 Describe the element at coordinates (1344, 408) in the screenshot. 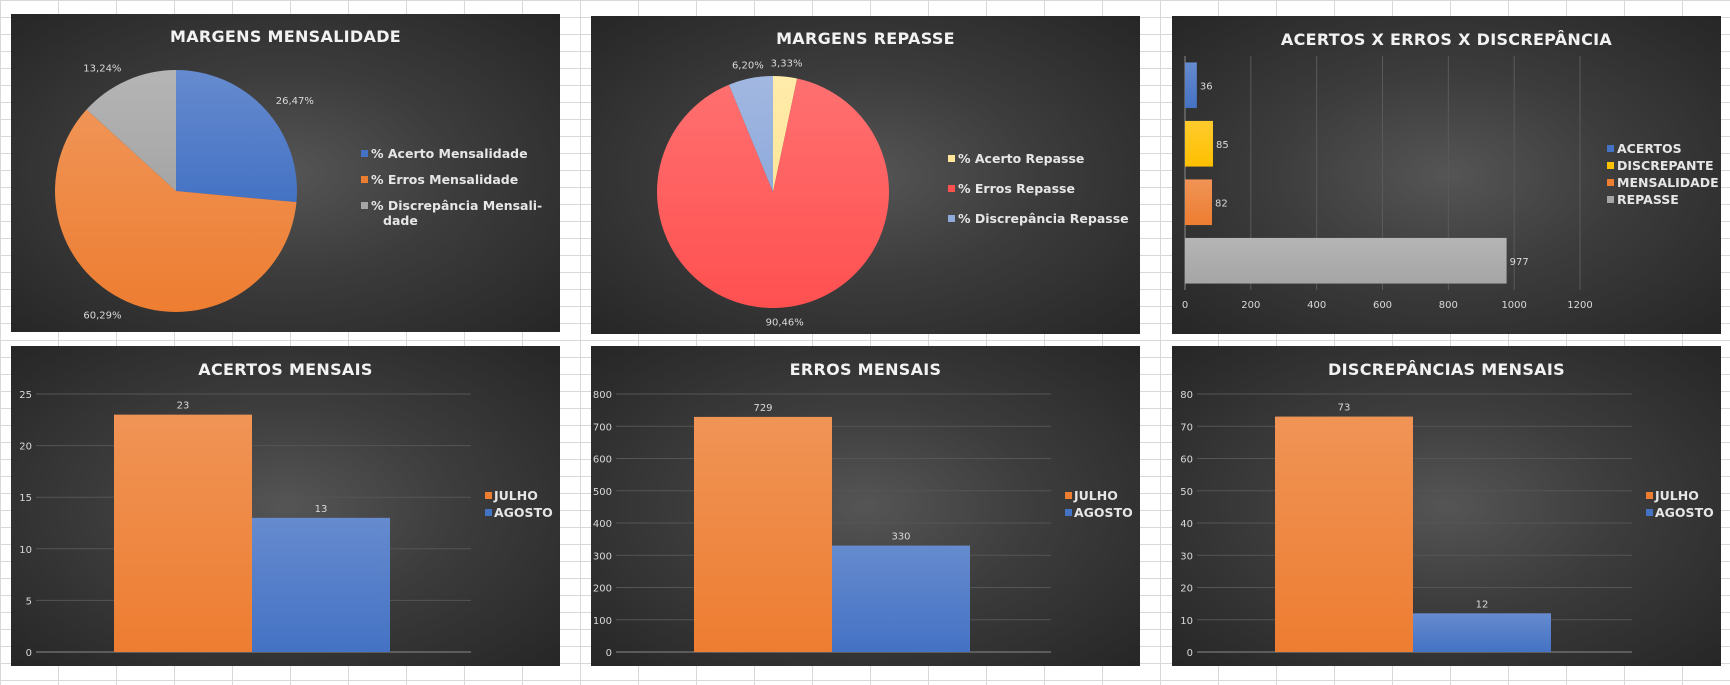

I see `bar-data-label: 73` at that location.